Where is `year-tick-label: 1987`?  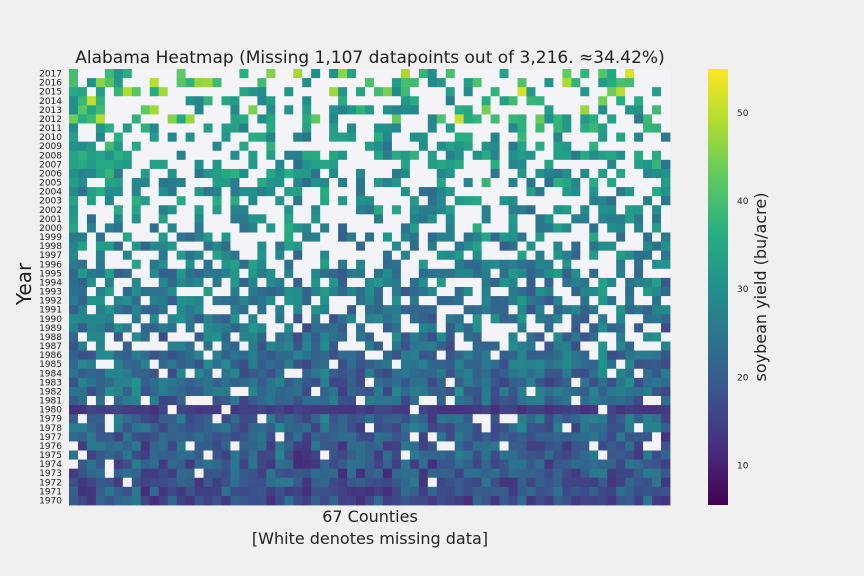
year-tick-label: 1987 is located at coordinates (50, 347).